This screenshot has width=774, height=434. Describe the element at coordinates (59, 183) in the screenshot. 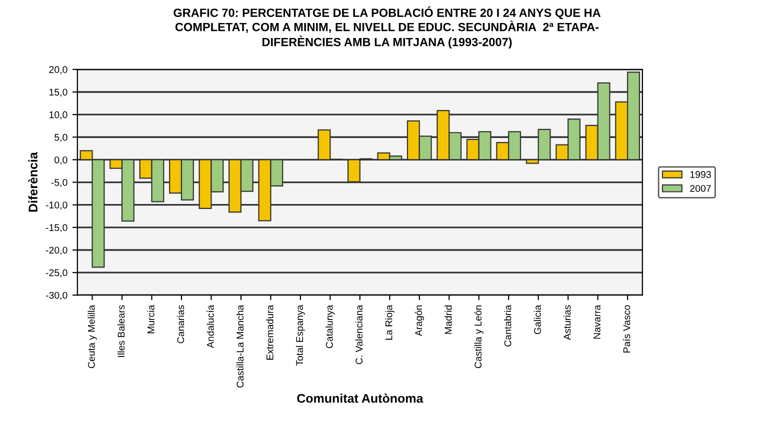

I see `y-tick-label: -5,0` at that location.